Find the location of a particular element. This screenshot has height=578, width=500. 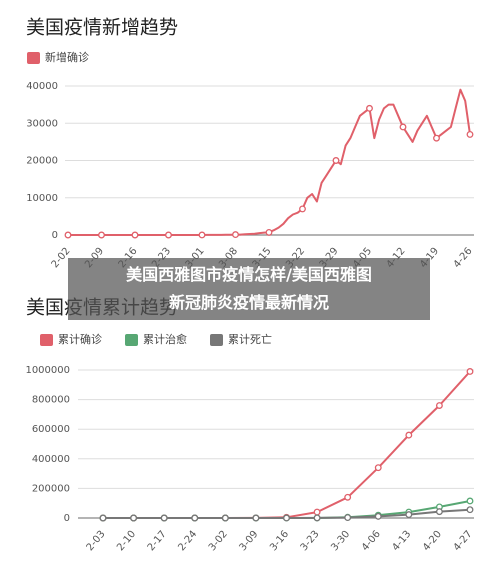

x-tick-label: 4-20 is located at coordinates (432, 541).